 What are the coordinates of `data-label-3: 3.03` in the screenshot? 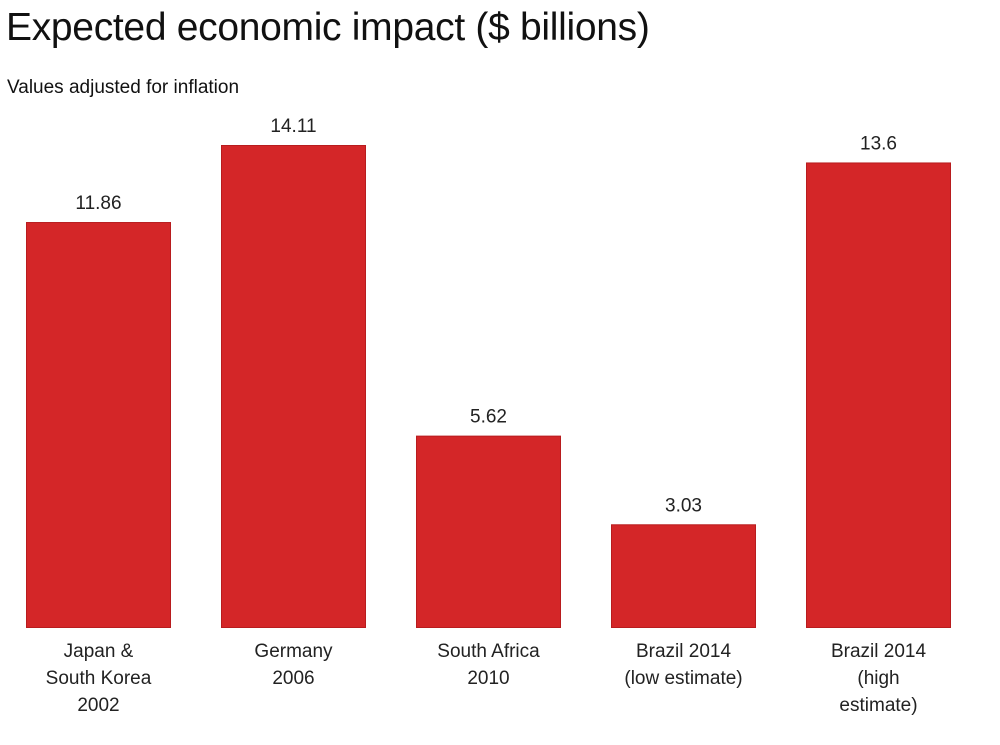 It's located at (683, 505).